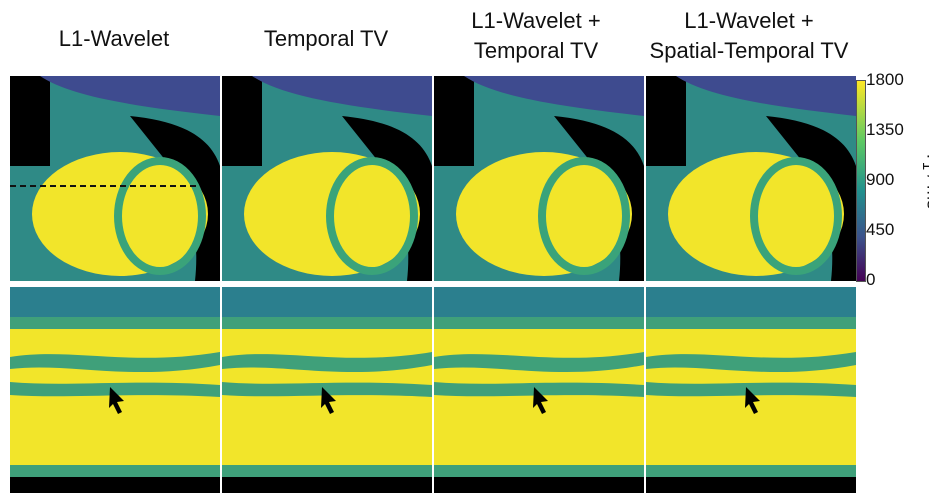  What do you see at coordinates (861, 181) in the screenshot?
I see `t1-colorbar` at bounding box center [861, 181].